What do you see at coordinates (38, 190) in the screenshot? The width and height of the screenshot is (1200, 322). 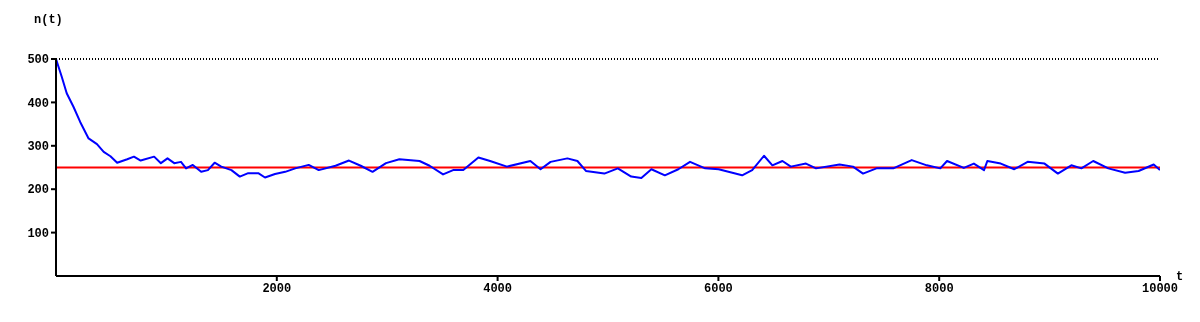 I see `y-tick-label: 200` at bounding box center [38, 190].